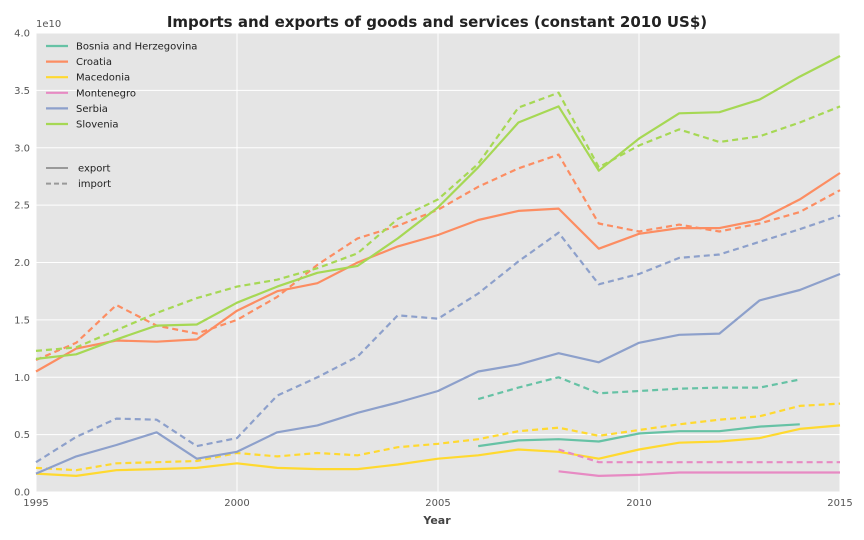 The width and height of the screenshot is (864, 540). What do you see at coordinates (22, 148) in the screenshot?
I see `y-tick-label: 3.0` at bounding box center [22, 148].